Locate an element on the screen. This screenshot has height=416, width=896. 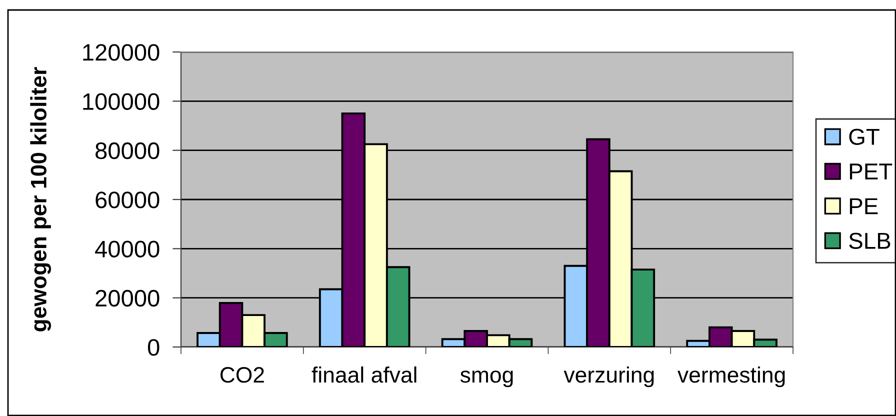
x-tick-label: smog is located at coordinates (486, 379).